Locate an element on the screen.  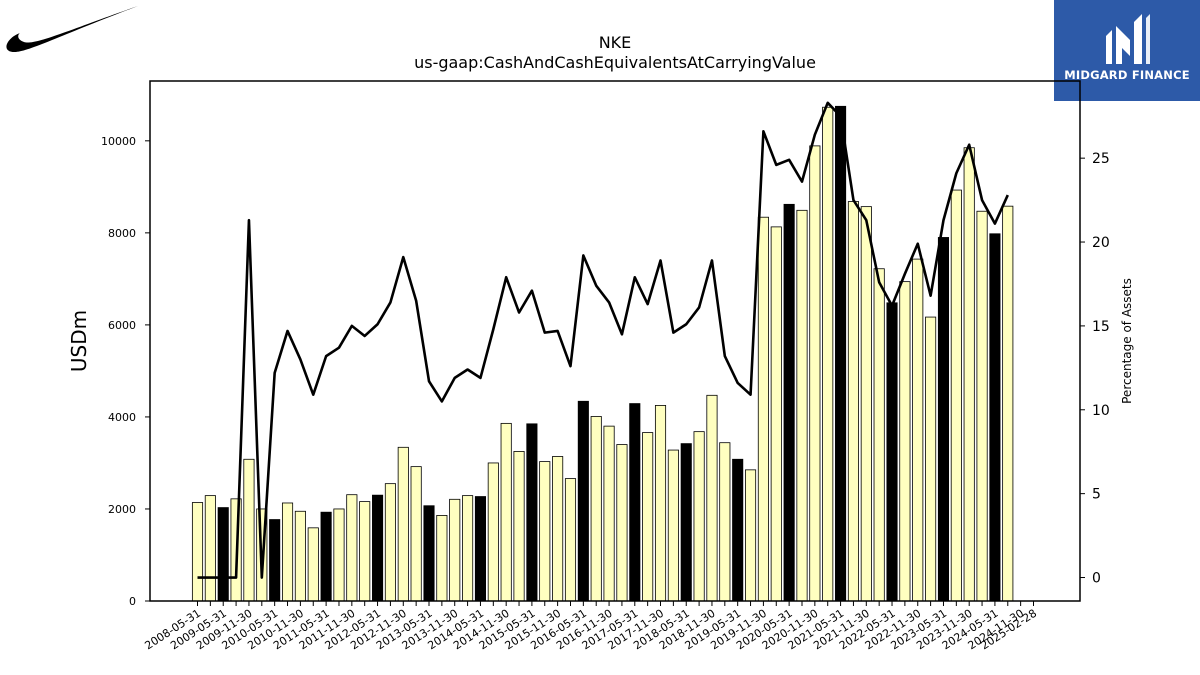
y-tick-label: 8000 is located at coordinates (122, 233).